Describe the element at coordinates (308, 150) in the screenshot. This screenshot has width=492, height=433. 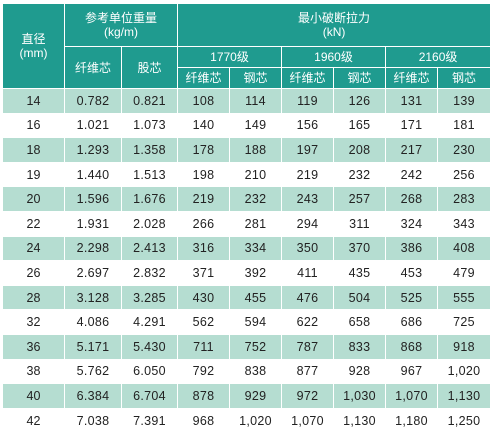
I see `force-1960-fiber-cell: 197` at that location.